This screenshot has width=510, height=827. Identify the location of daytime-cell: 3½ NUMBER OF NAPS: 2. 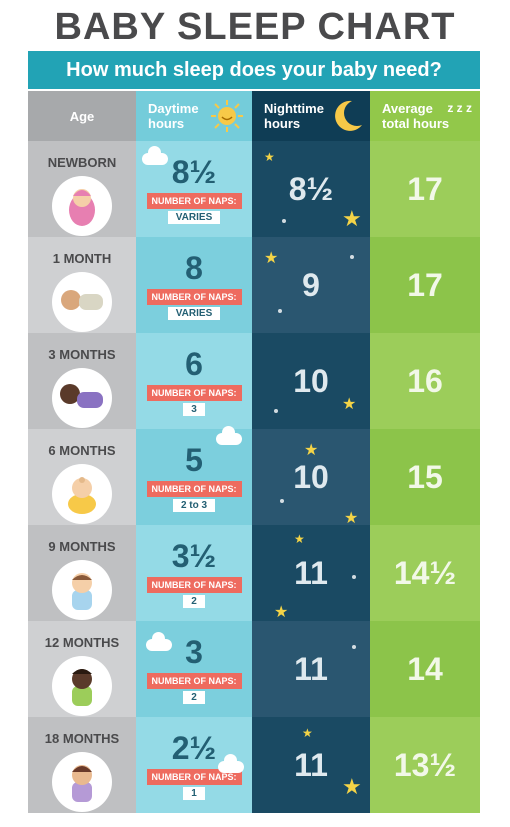
(194, 573).